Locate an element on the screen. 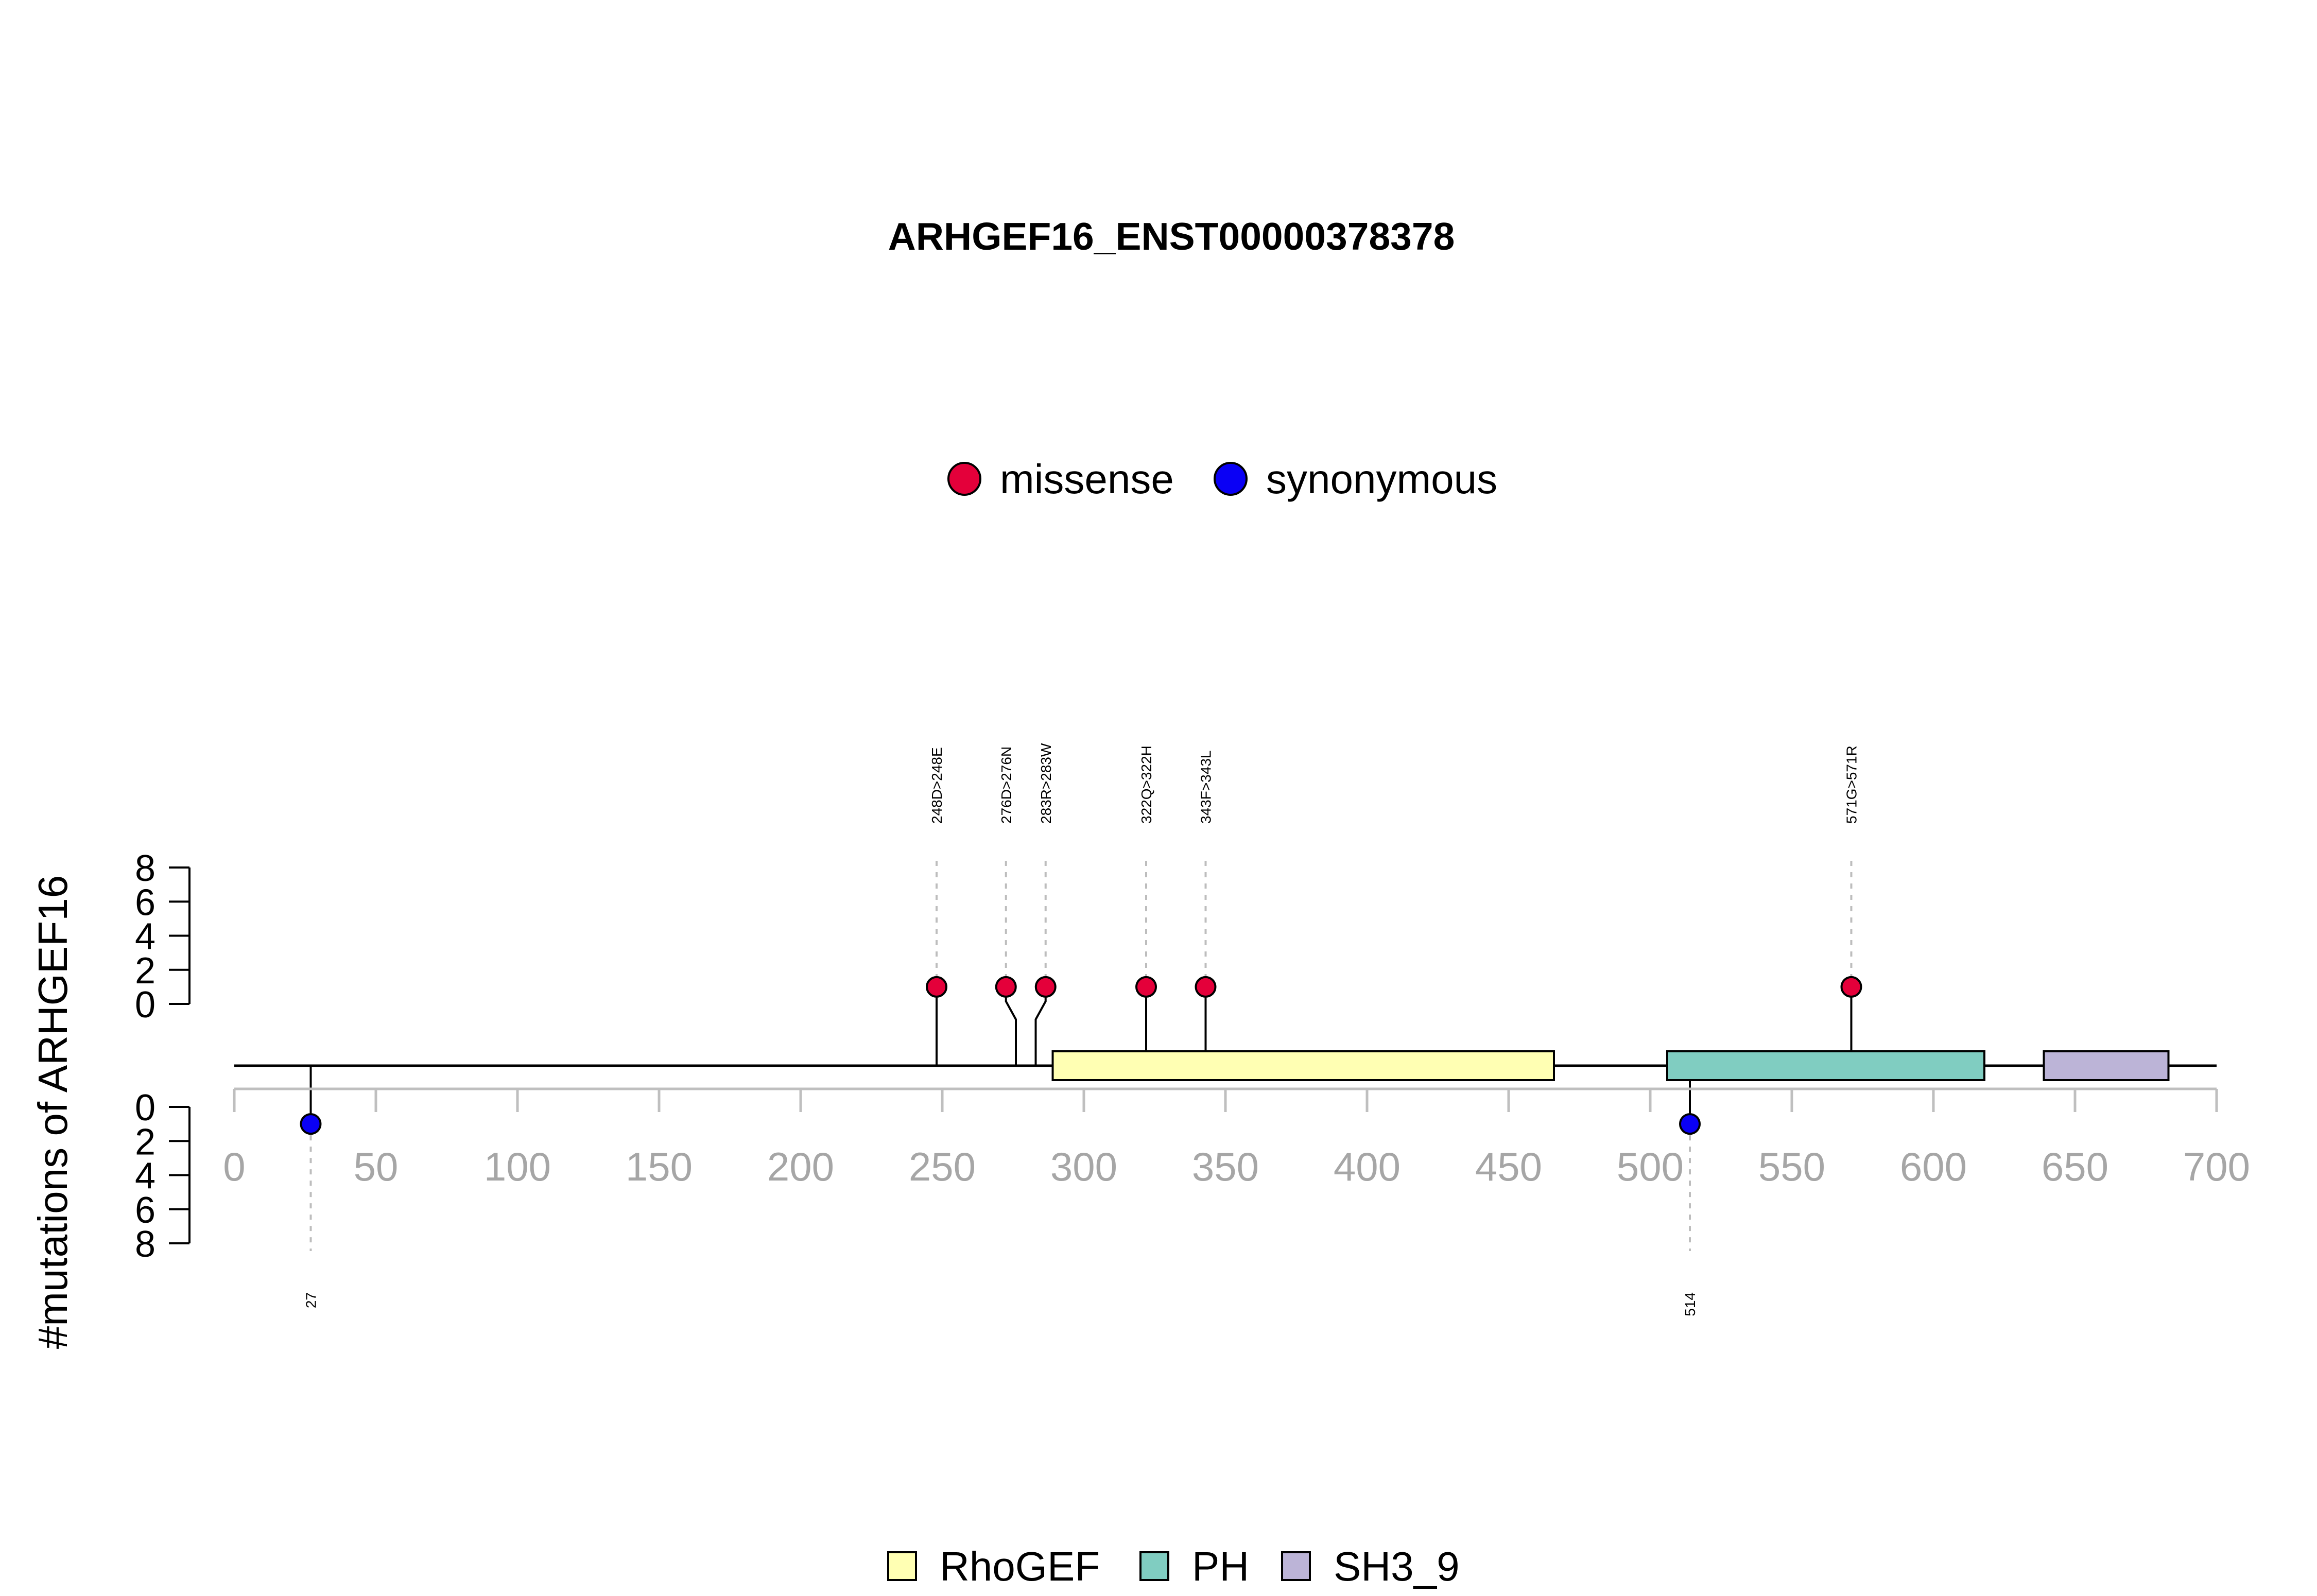  y-tick-label-upper: 8 is located at coordinates (145, 869).